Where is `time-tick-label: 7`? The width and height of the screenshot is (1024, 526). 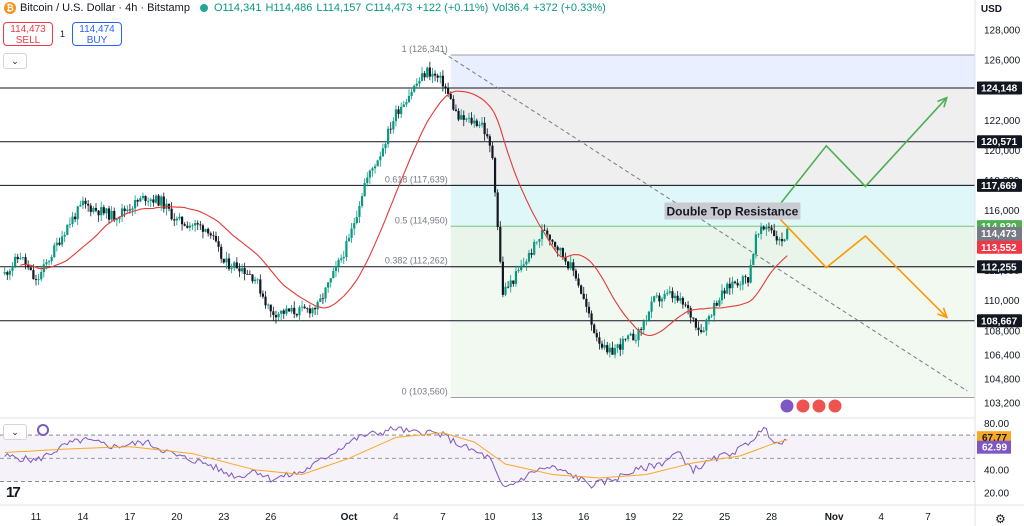 time-tick-label: 7 is located at coordinates (443, 517).